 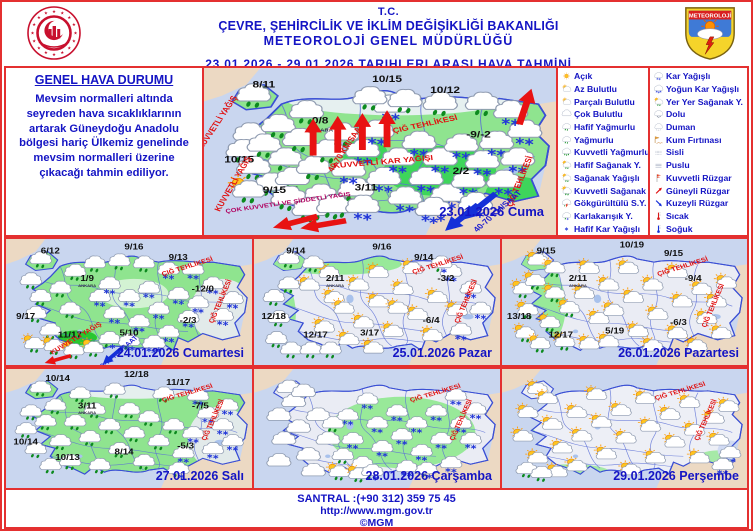 What do you see at coordinates (658, 89) in the screenshot?
I see `snow2-icon` at bounding box center [658, 89].